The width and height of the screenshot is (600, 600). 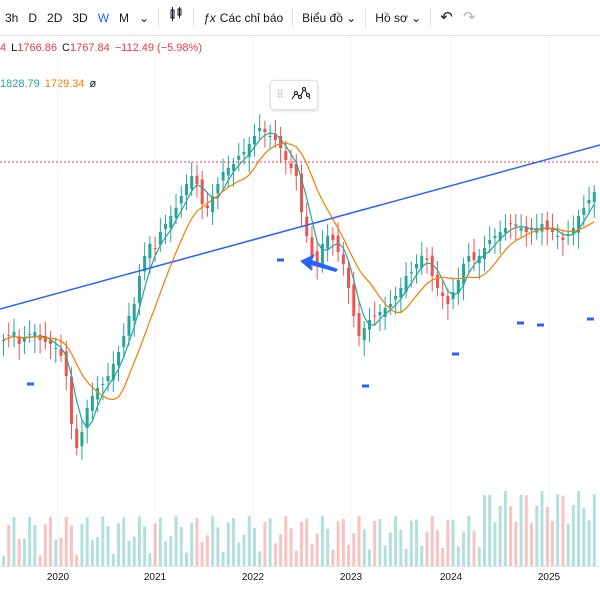 I want to click on interval-m: M, so click(x=124, y=17).